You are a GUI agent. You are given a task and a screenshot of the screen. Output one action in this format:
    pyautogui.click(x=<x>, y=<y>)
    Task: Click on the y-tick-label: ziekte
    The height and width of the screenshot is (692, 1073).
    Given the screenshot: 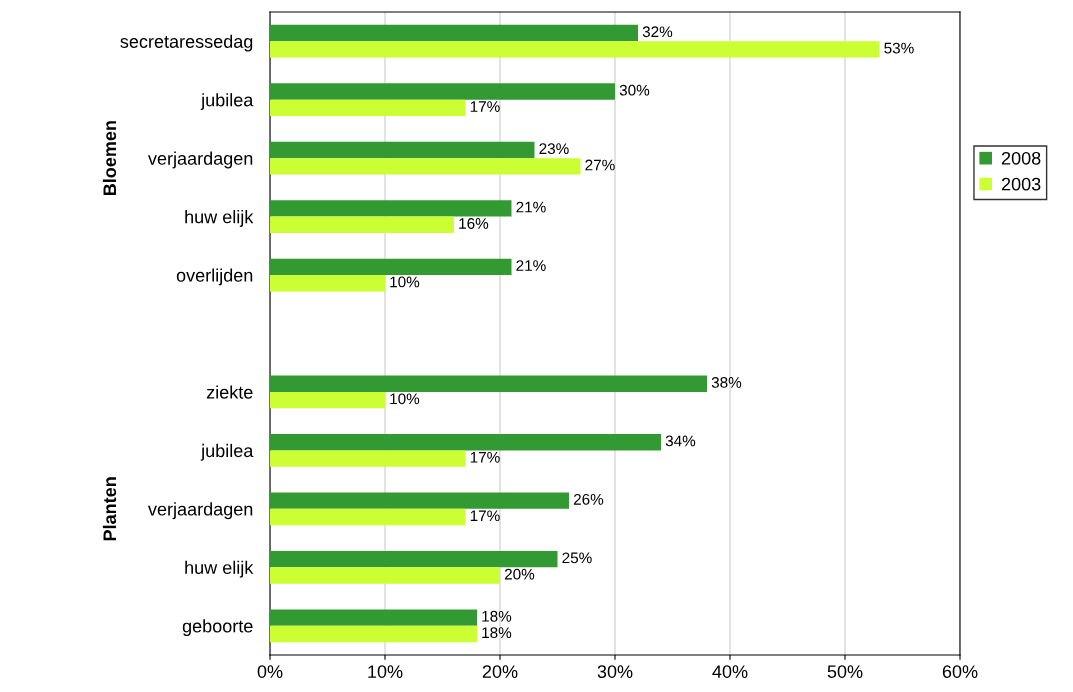 What is the action you would take?
    pyautogui.click(x=229, y=392)
    